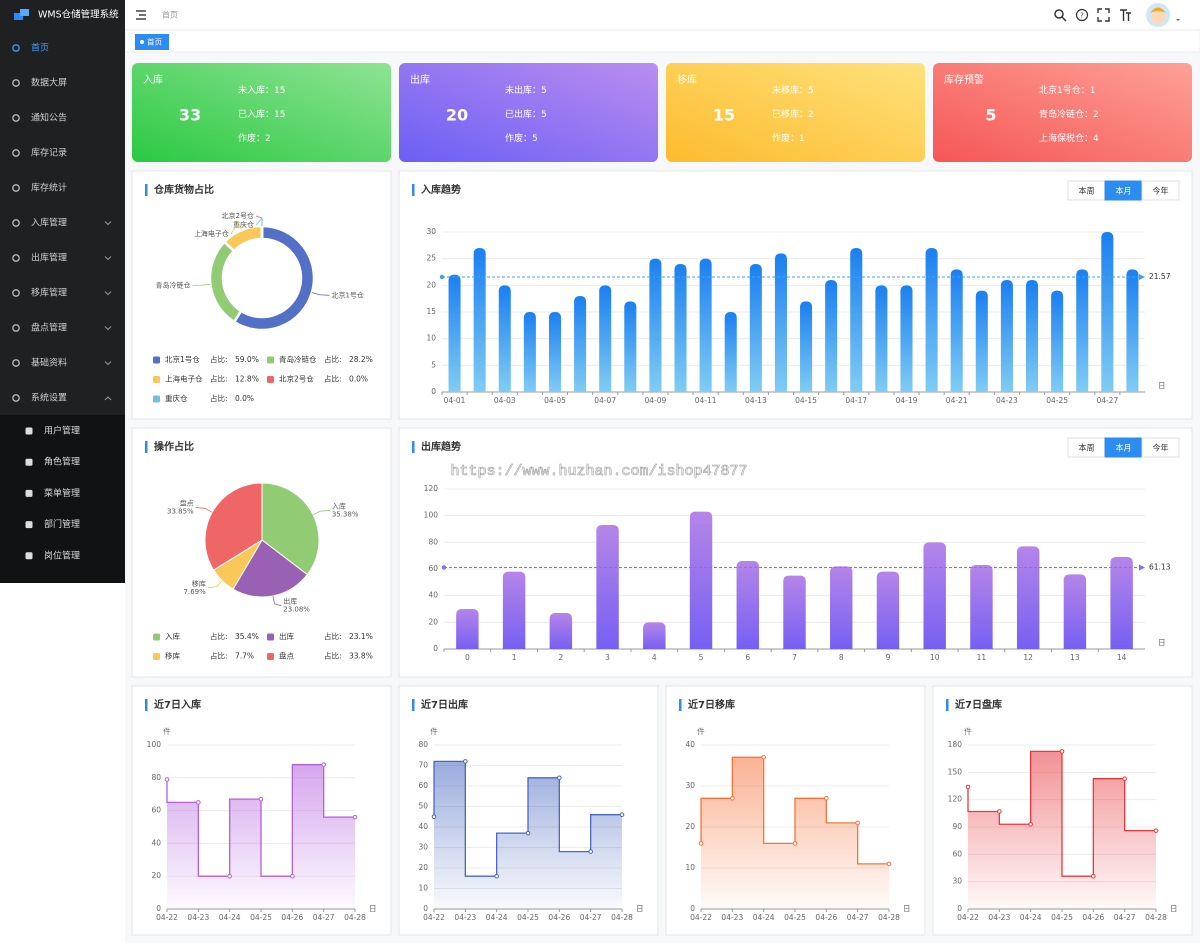  What do you see at coordinates (62, 555) in the screenshot?
I see `submenu-item: 岗位管理` at bounding box center [62, 555].